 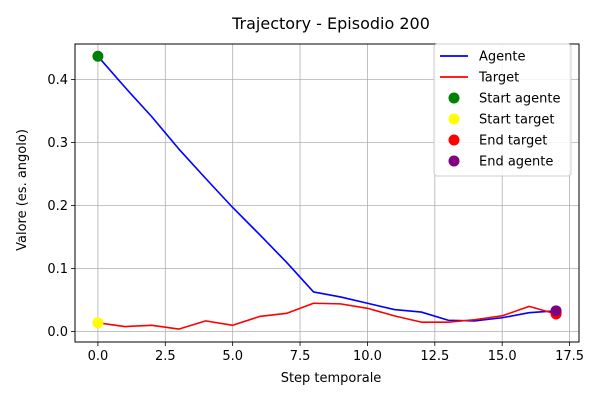 I want to click on legend-label: Start agente, so click(x=519, y=99).